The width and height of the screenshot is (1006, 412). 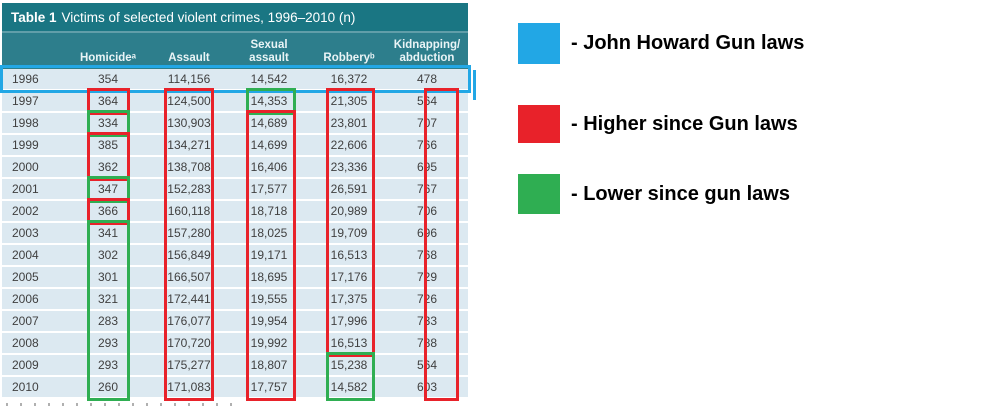 I want to click on year-cell: 2000, so click(x=25, y=167).